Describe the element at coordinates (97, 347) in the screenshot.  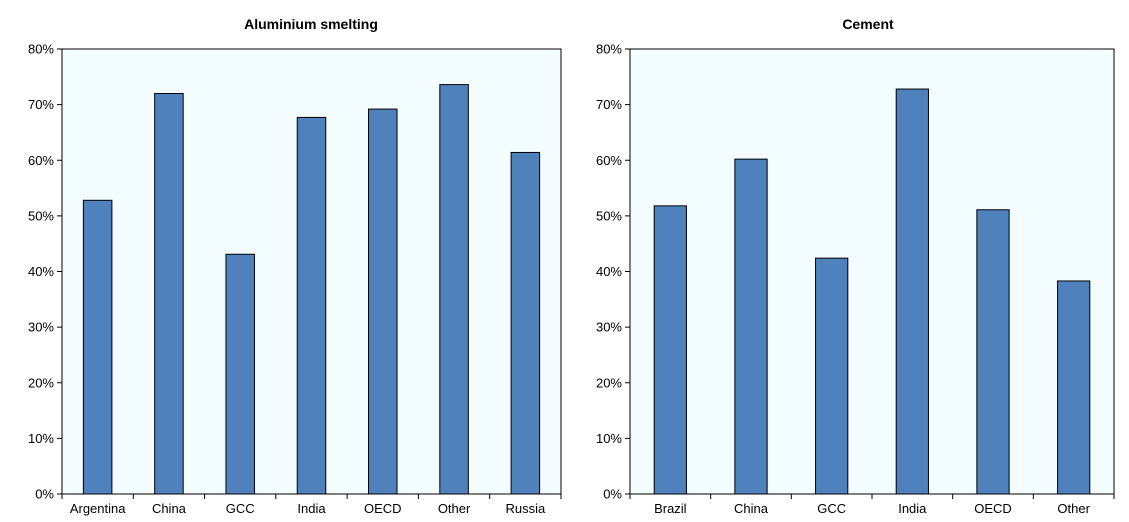
I see `bar-argentina` at that location.